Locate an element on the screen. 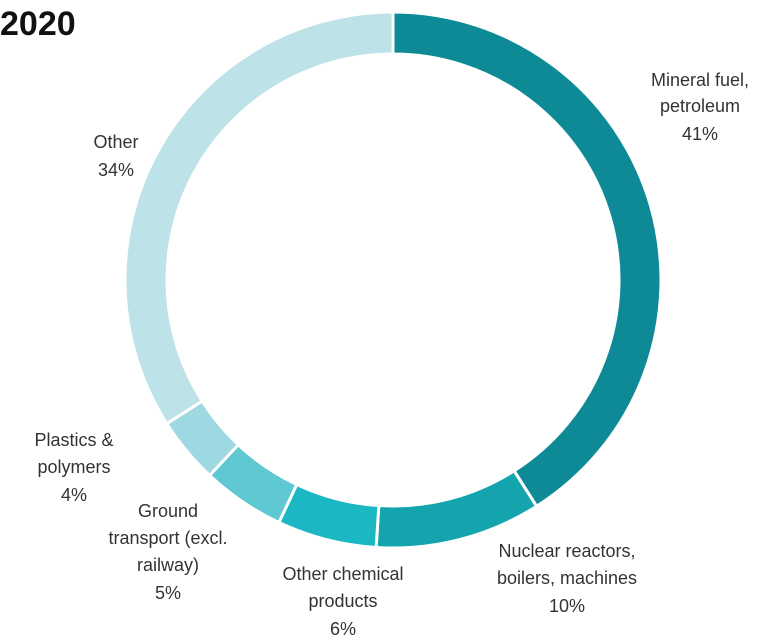  label-mineral-fuel-line1: Mineral fuel, is located at coordinates (700, 80).